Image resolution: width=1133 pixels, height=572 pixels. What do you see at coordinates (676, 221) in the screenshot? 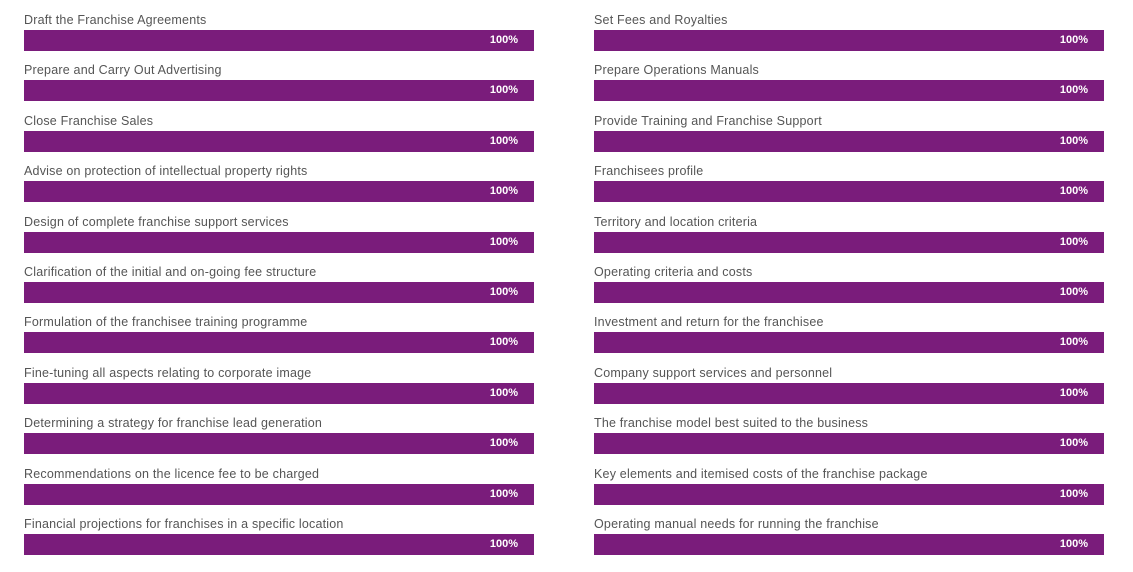
I see `skill-label: Territory and location criteria` at bounding box center [676, 221].